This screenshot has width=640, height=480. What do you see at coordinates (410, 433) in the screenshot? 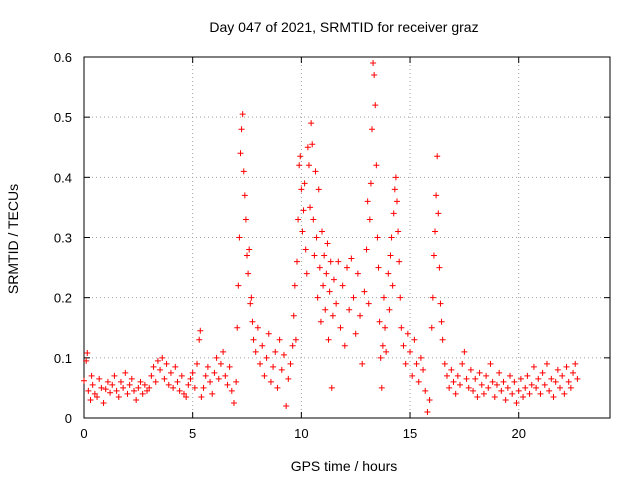
I see `x-tick-label: 15` at bounding box center [410, 433].